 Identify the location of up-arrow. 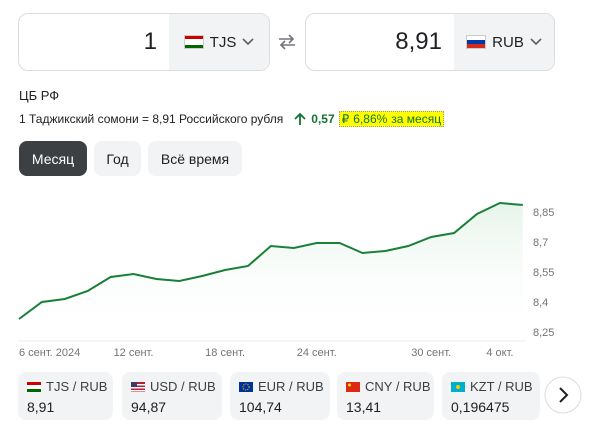
(300, 118).